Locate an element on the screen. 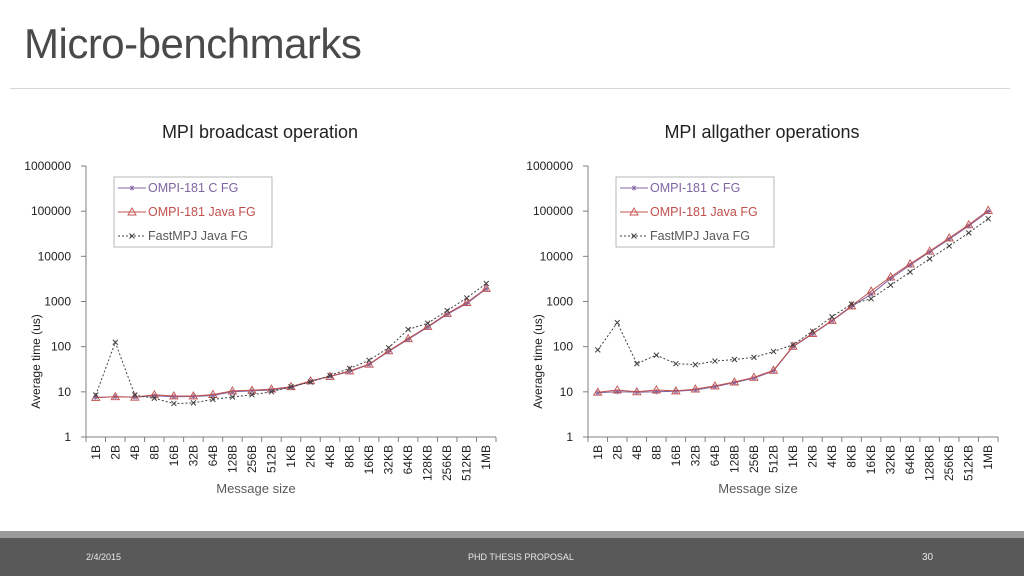  x-tick-label: 256B is located at coordinates (252, 459).